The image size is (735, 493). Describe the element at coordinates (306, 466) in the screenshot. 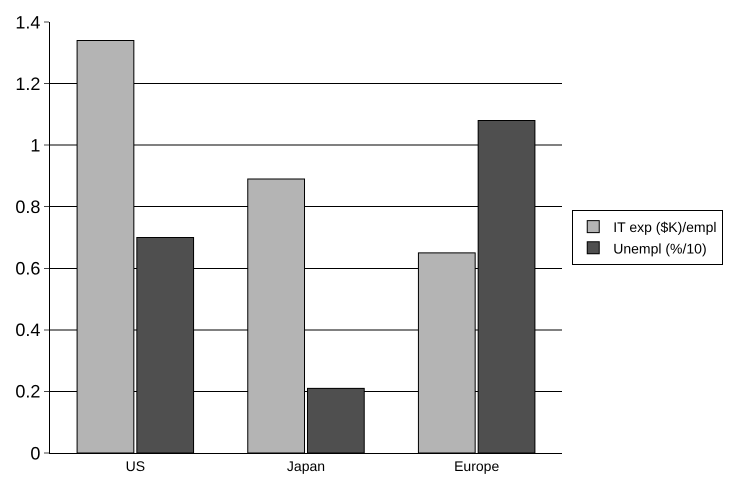

I see `x-tick-label: Japan` at that location.